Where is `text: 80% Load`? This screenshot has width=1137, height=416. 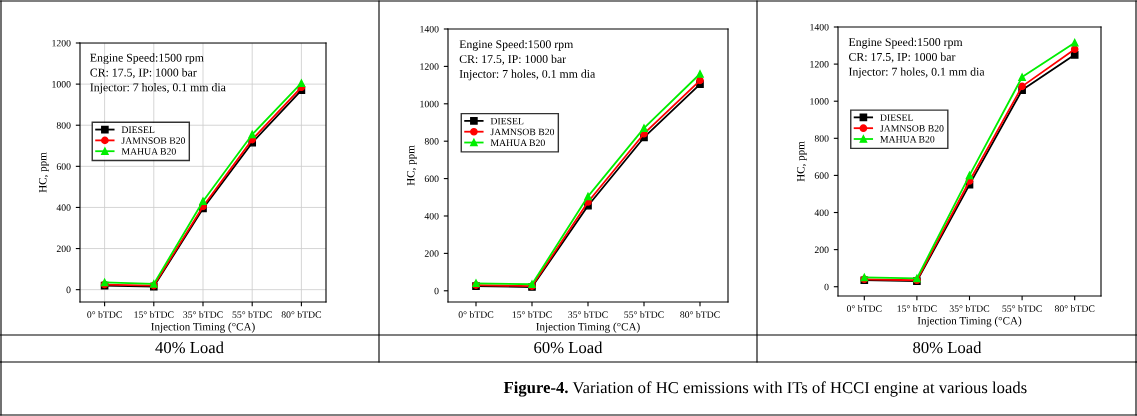 text: 80% Load is located at coordinates (947, 347).